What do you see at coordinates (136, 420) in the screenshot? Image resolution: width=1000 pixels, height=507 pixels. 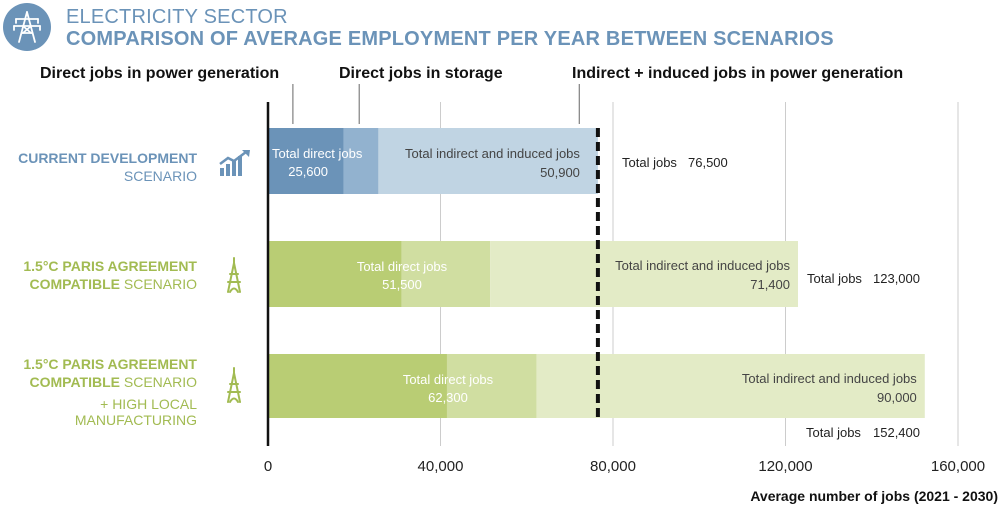 I see `category-label-extra: MANUFACTURING` at bounding box center [136, 420].